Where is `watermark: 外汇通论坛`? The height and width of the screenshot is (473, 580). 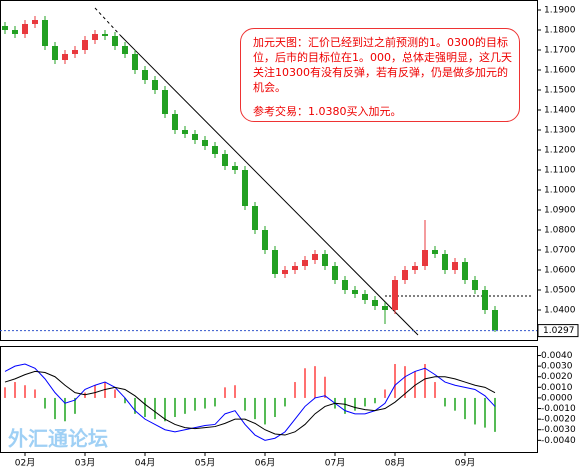 watermark: 外汇通论坛 is located at coordinates (58, 439).